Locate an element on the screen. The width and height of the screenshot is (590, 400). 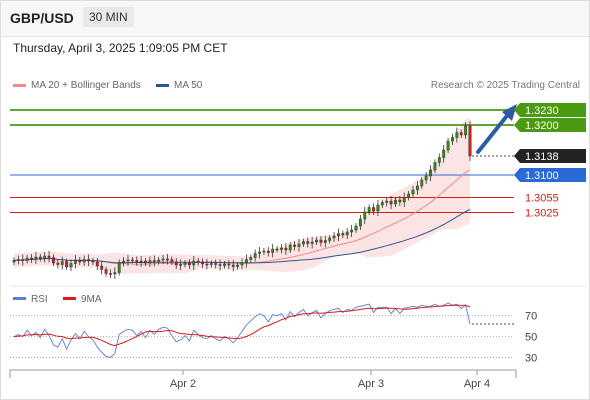
source-credit: Research © 2025 Trading Central is located at coordinates (505, 85).